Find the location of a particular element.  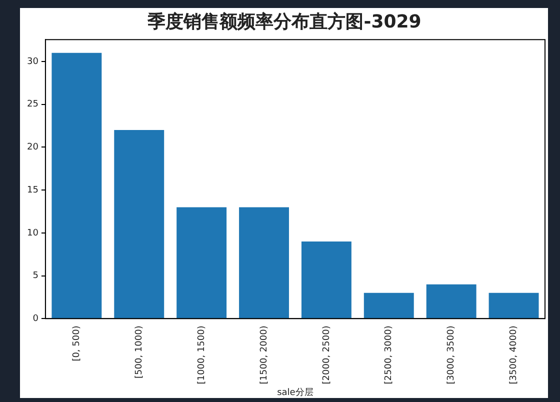

x-tick-label: [1000, 1500) is located at coordinates (201, 355).